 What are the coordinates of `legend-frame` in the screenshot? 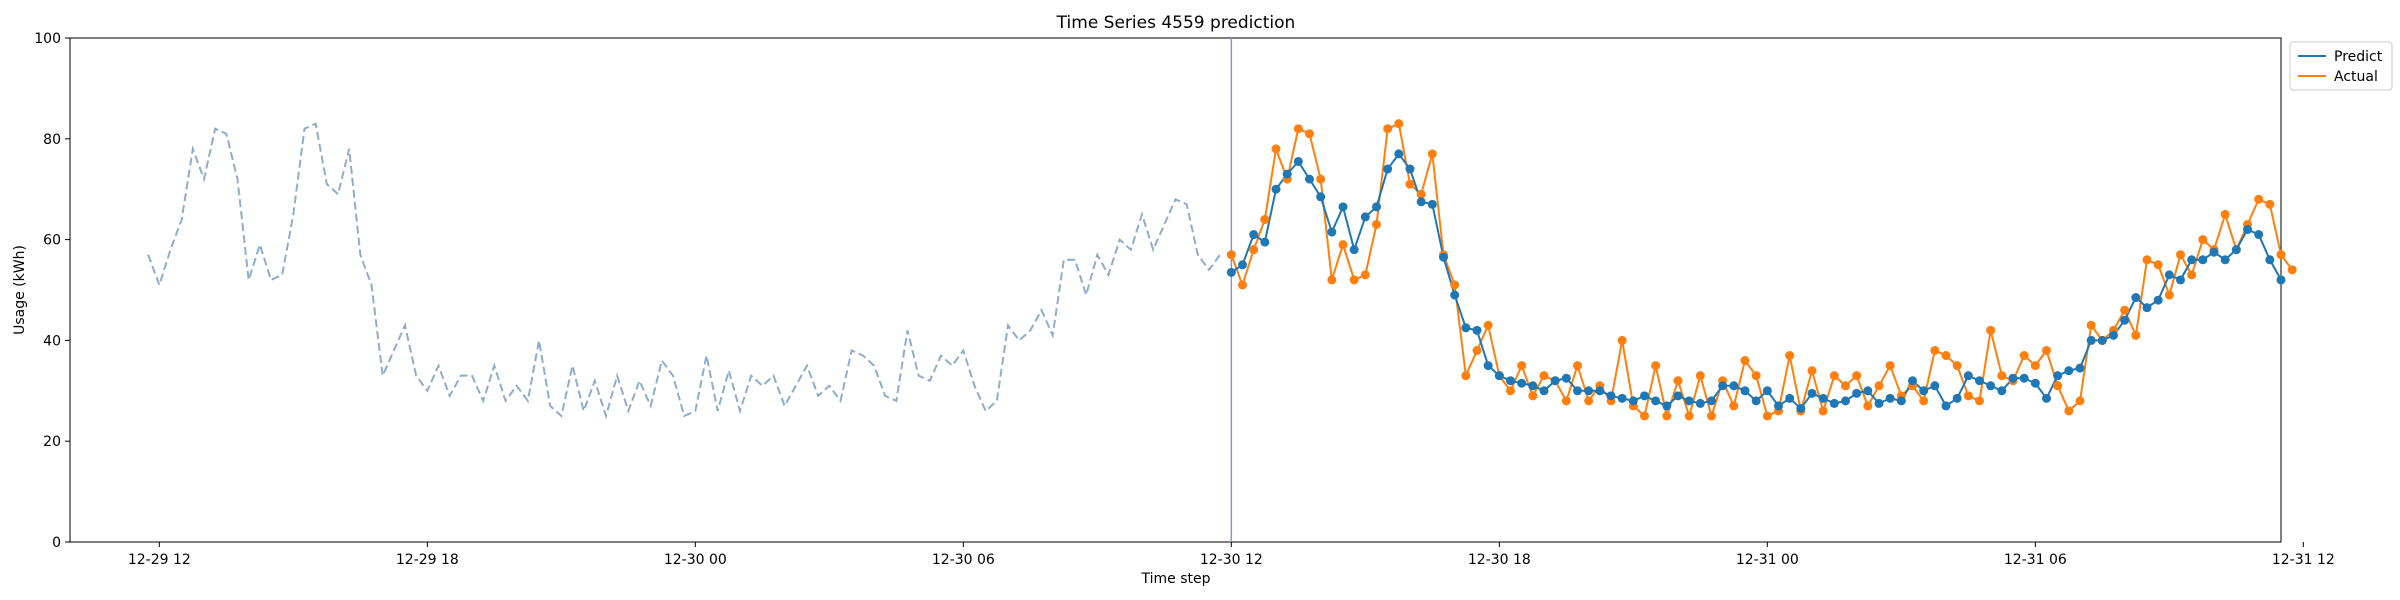 It's located at (2341, 66).